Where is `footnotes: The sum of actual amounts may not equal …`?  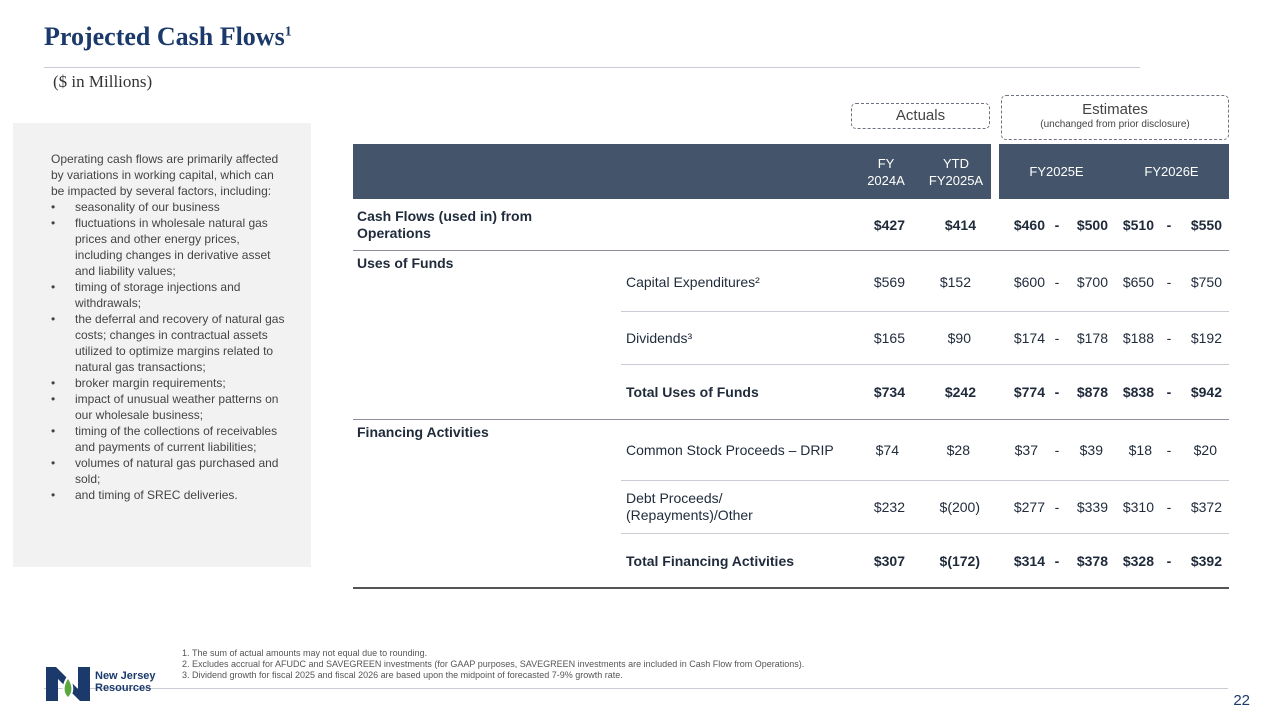
footnotes: The sum of actual amounts may not equal … is located at coordinates (488, 664).